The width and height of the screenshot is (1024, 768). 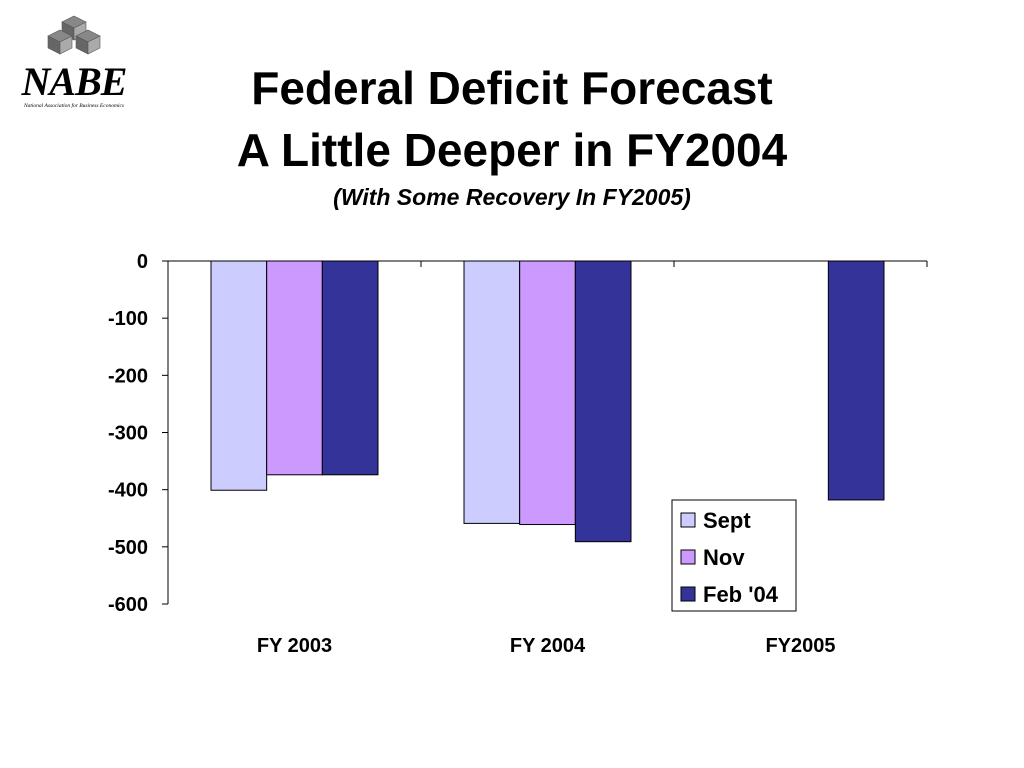 What do you see at coordinates (128, 605) in the screenshot?
I see `y-tick-label: -600` at bounding box center [128, 605].